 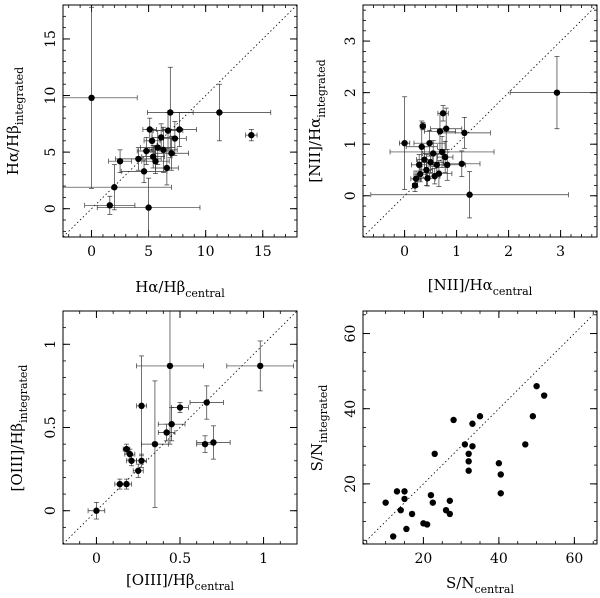 I want to click on y-axis-label: [OIII]/Hβintegrated, so click(x=19, y=428).